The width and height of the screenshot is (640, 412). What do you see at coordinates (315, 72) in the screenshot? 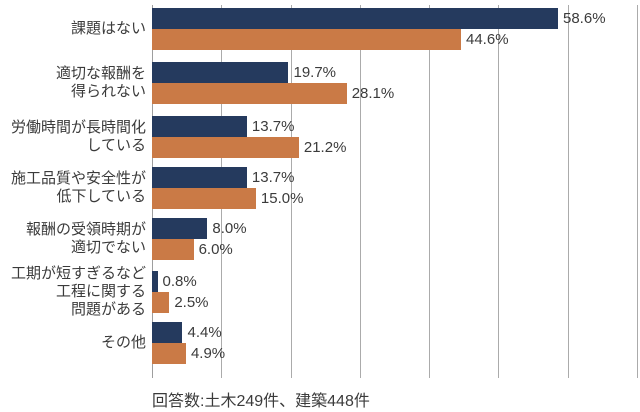
I see `value-label: 19.7%` at bounding box center [315, 72].